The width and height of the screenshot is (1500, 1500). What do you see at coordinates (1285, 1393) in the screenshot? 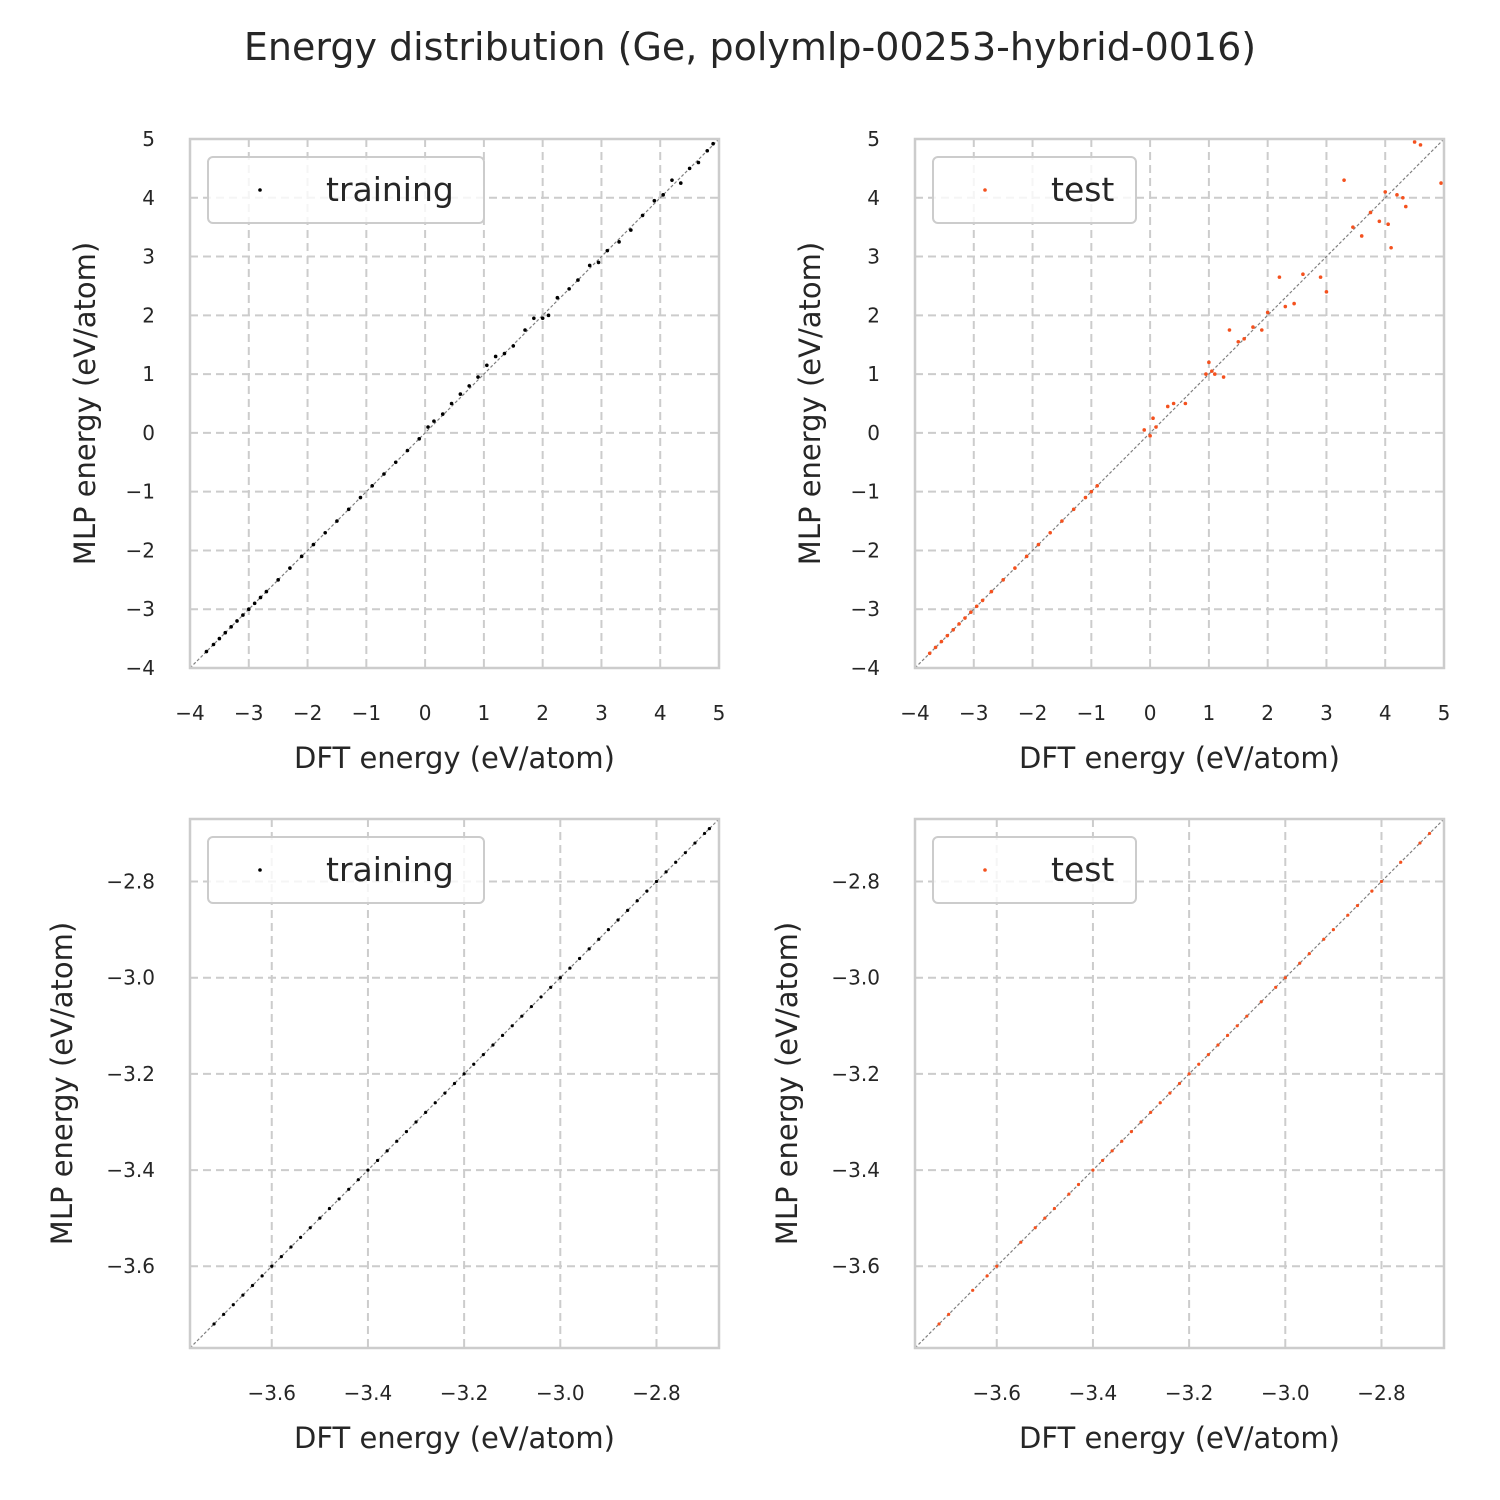
I see `x-tick-label: −3.0` at bounding box center [1285, 1393].